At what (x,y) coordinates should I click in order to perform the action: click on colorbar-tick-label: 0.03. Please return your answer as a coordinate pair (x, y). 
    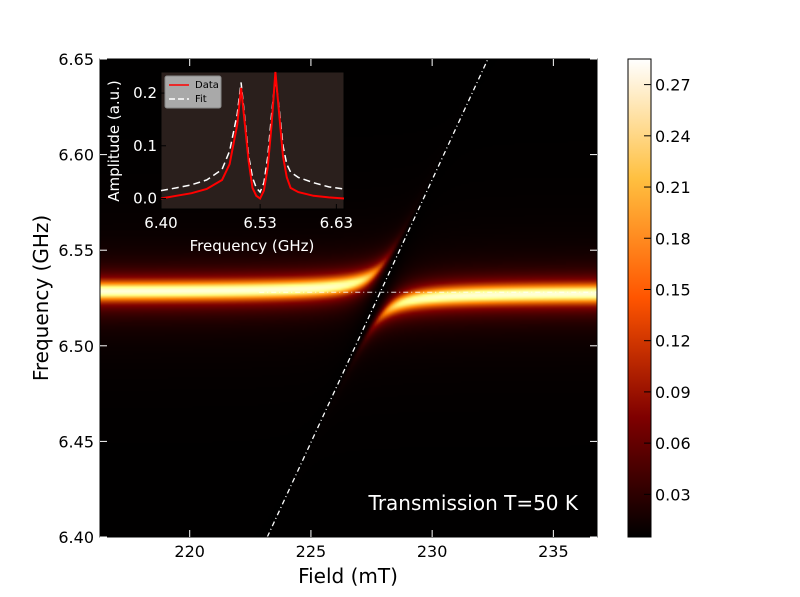
    Looking at the image, I should click on (673, 494).